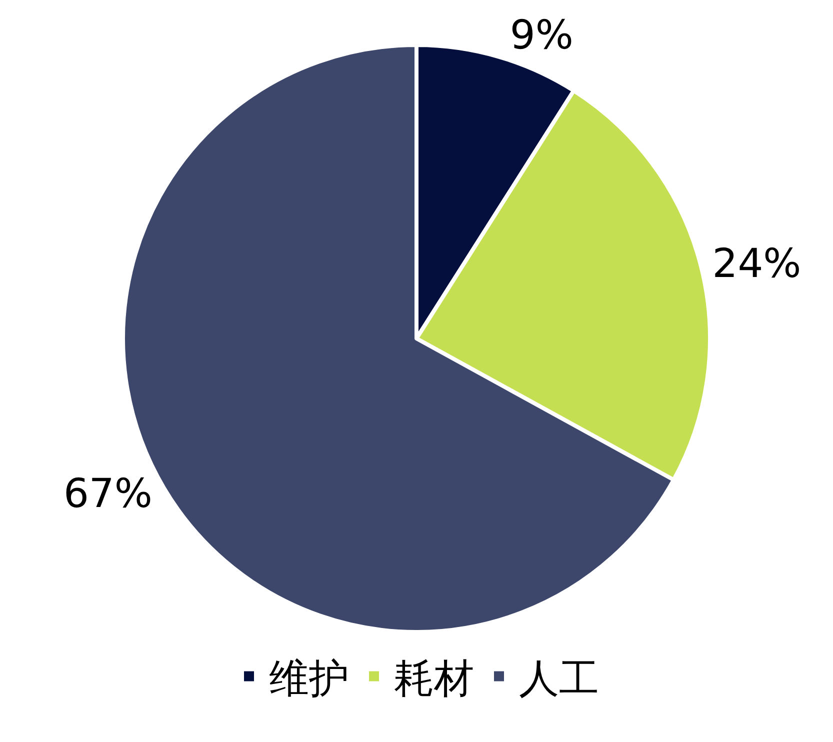 The height and width of the screenshot is (742, 833). Describe the element at coordinates (542, 35) in the screenshot. I see `data-label: 9%` at that location.